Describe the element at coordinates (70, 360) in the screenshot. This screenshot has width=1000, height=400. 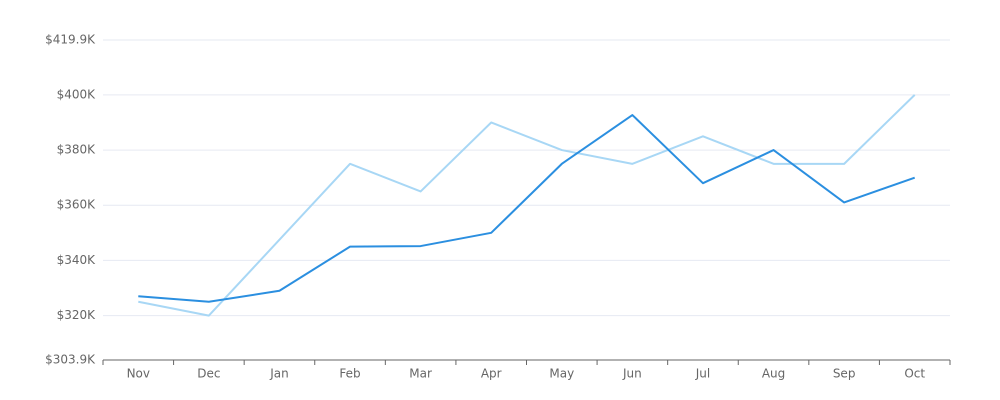
I see `y-tick-label: $303.9K` at that location.